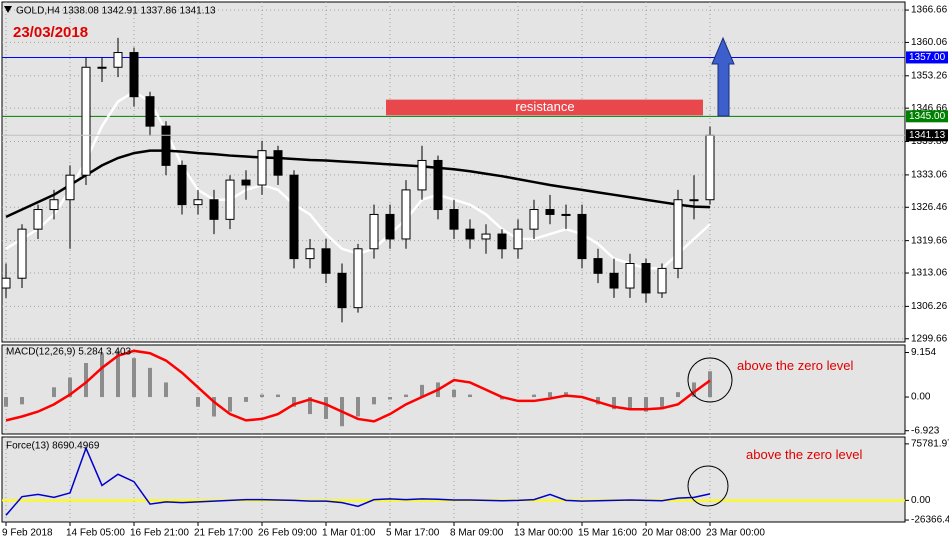 This screenshot has width=949, height=544. What do you see at coordinates (349, 533) in the screenshot?
I see `x-tick-label: 1 Mar 01:00` at bounding box center [349, 533].